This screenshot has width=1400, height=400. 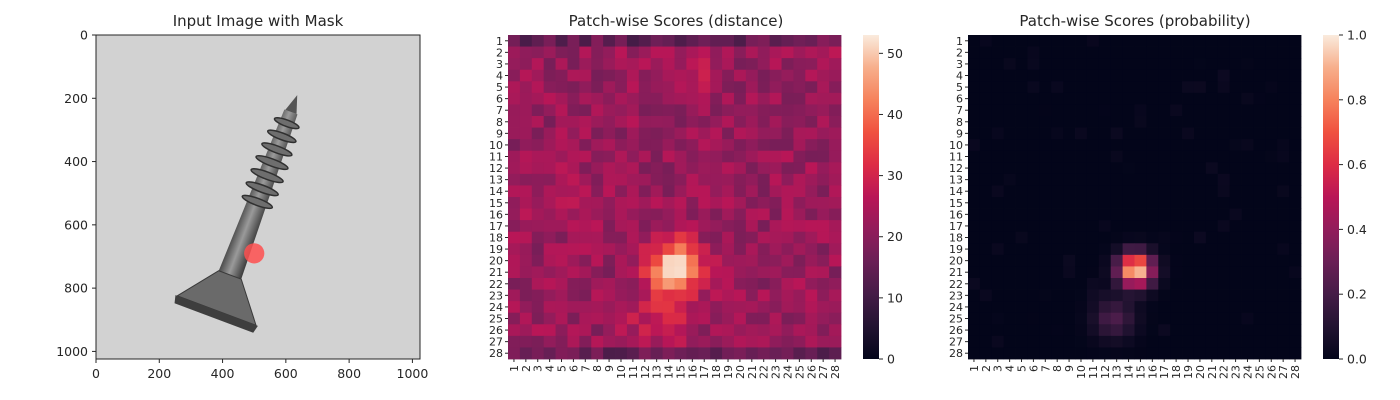 I want to click on row-tick-label: 12, so click(x=496, y=168).